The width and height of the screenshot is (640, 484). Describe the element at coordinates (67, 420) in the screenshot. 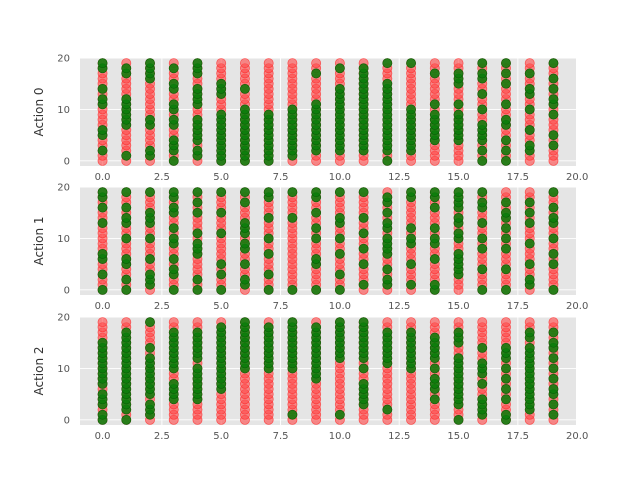

I see `y-tick-label: 0` at that location.